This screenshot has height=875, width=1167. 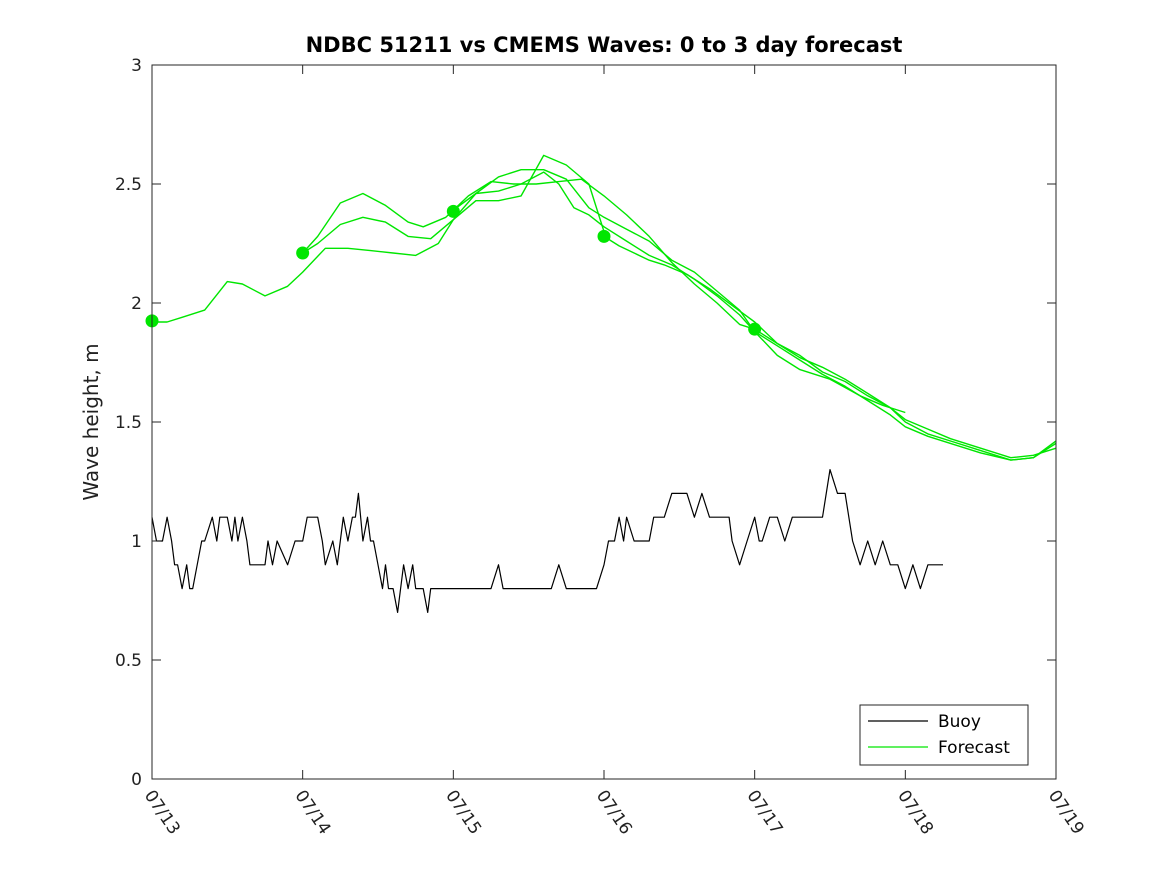 I want to click on legend-buoy-label: Buoy, so click(x=959, y=722).